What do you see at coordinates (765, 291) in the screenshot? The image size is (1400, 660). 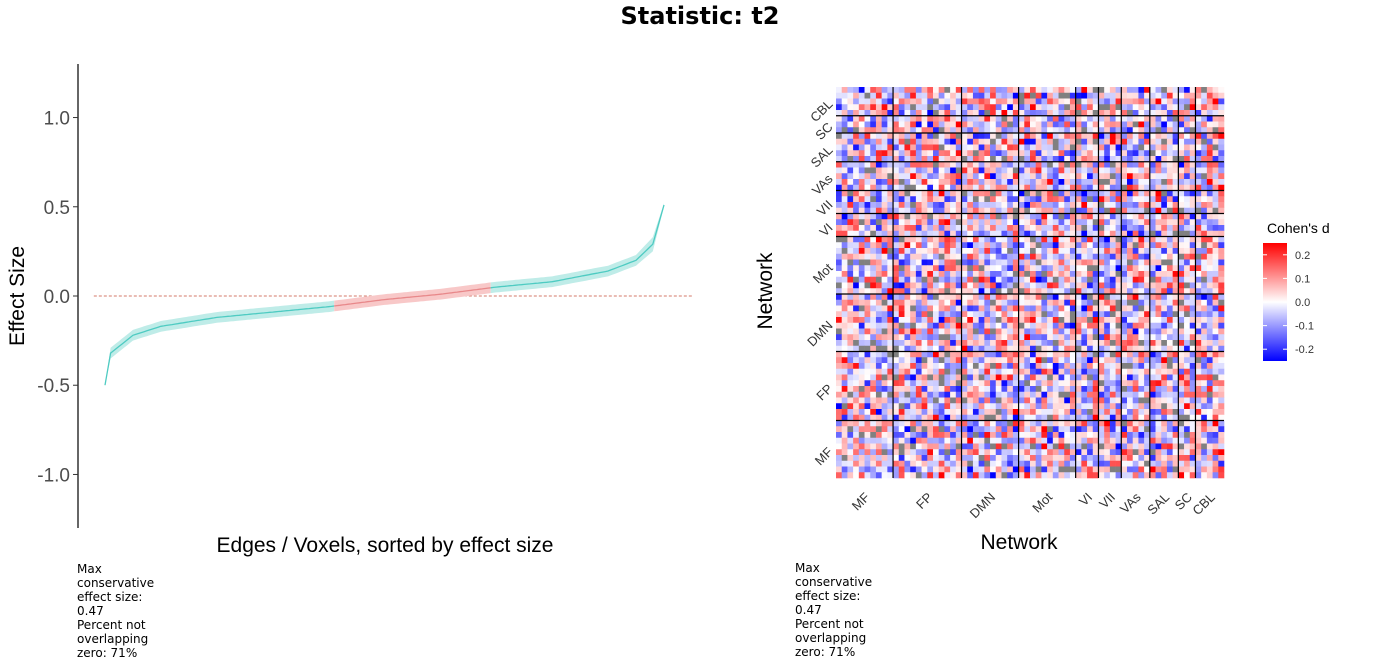 I see `heatmap-y-axis-label: Network` at bounding box center [765, 291].